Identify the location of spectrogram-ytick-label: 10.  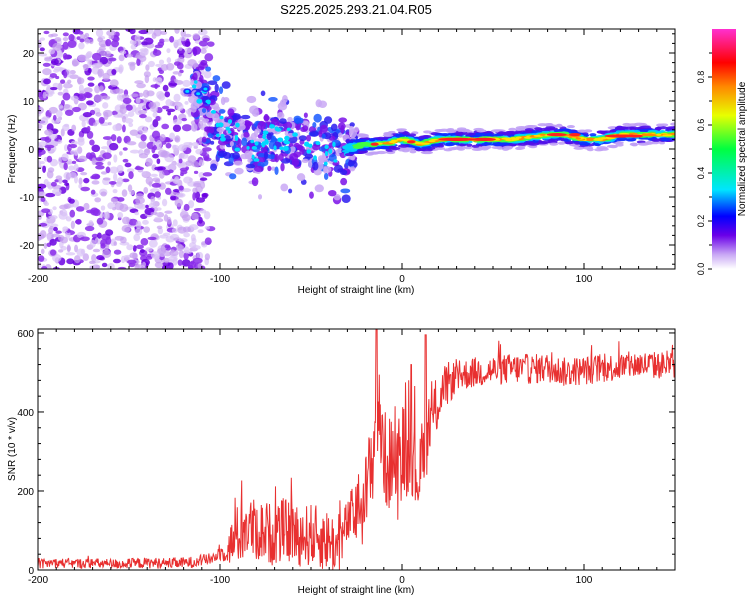
(29, 102).